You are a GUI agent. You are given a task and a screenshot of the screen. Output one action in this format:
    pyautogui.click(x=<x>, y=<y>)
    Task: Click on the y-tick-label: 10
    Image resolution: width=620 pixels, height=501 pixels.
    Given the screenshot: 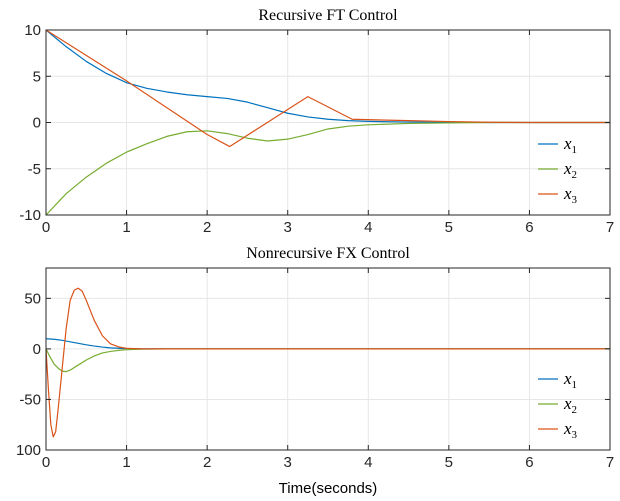 What is the action you would take?
    pyautogui.click(x=32, y=30)
    